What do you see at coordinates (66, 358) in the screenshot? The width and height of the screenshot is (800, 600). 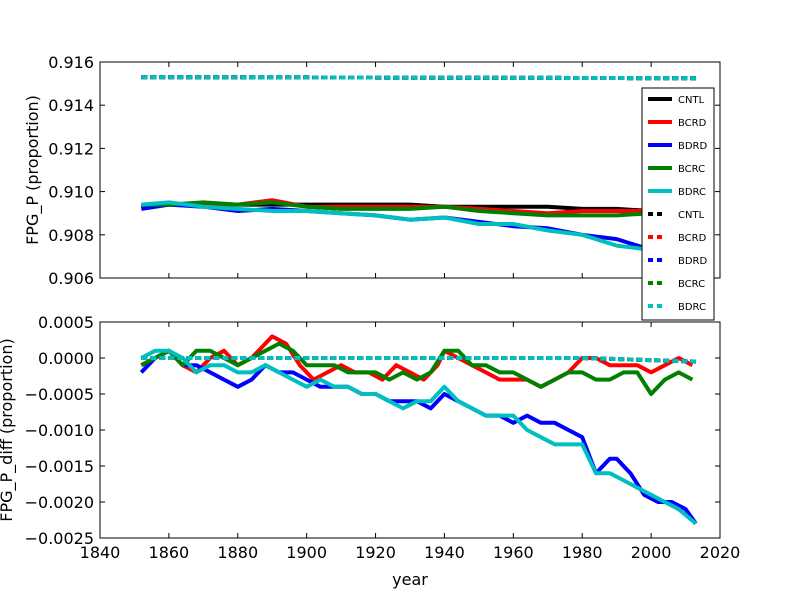 I see `y-tick-label: 0.0000` at bounding box center [66, 358].